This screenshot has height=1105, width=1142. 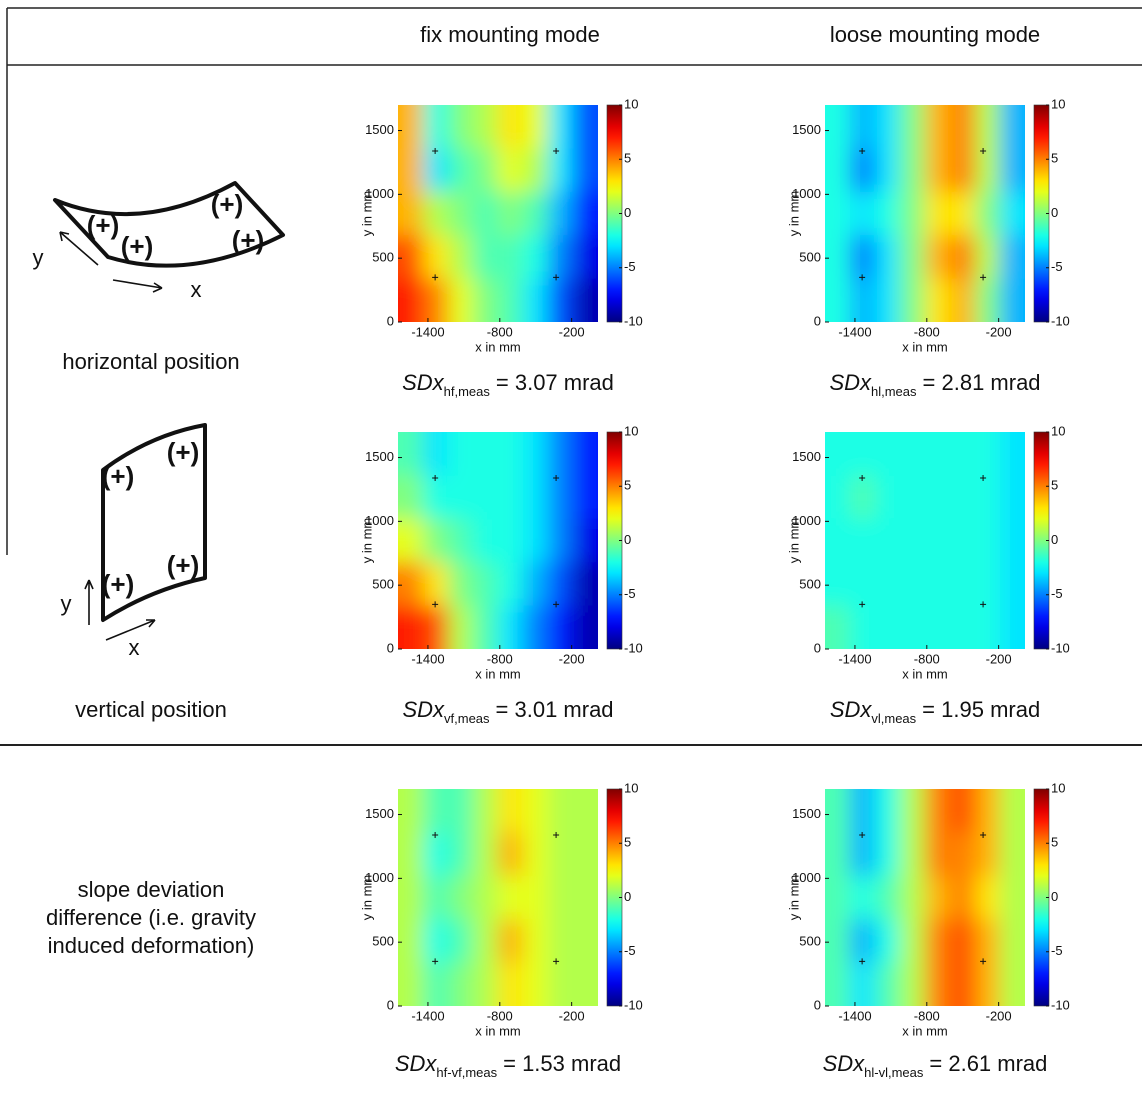 I want to click on caption: SDxhl-vl,meas = 2.61 mrad, so click(x=935, y=1065).